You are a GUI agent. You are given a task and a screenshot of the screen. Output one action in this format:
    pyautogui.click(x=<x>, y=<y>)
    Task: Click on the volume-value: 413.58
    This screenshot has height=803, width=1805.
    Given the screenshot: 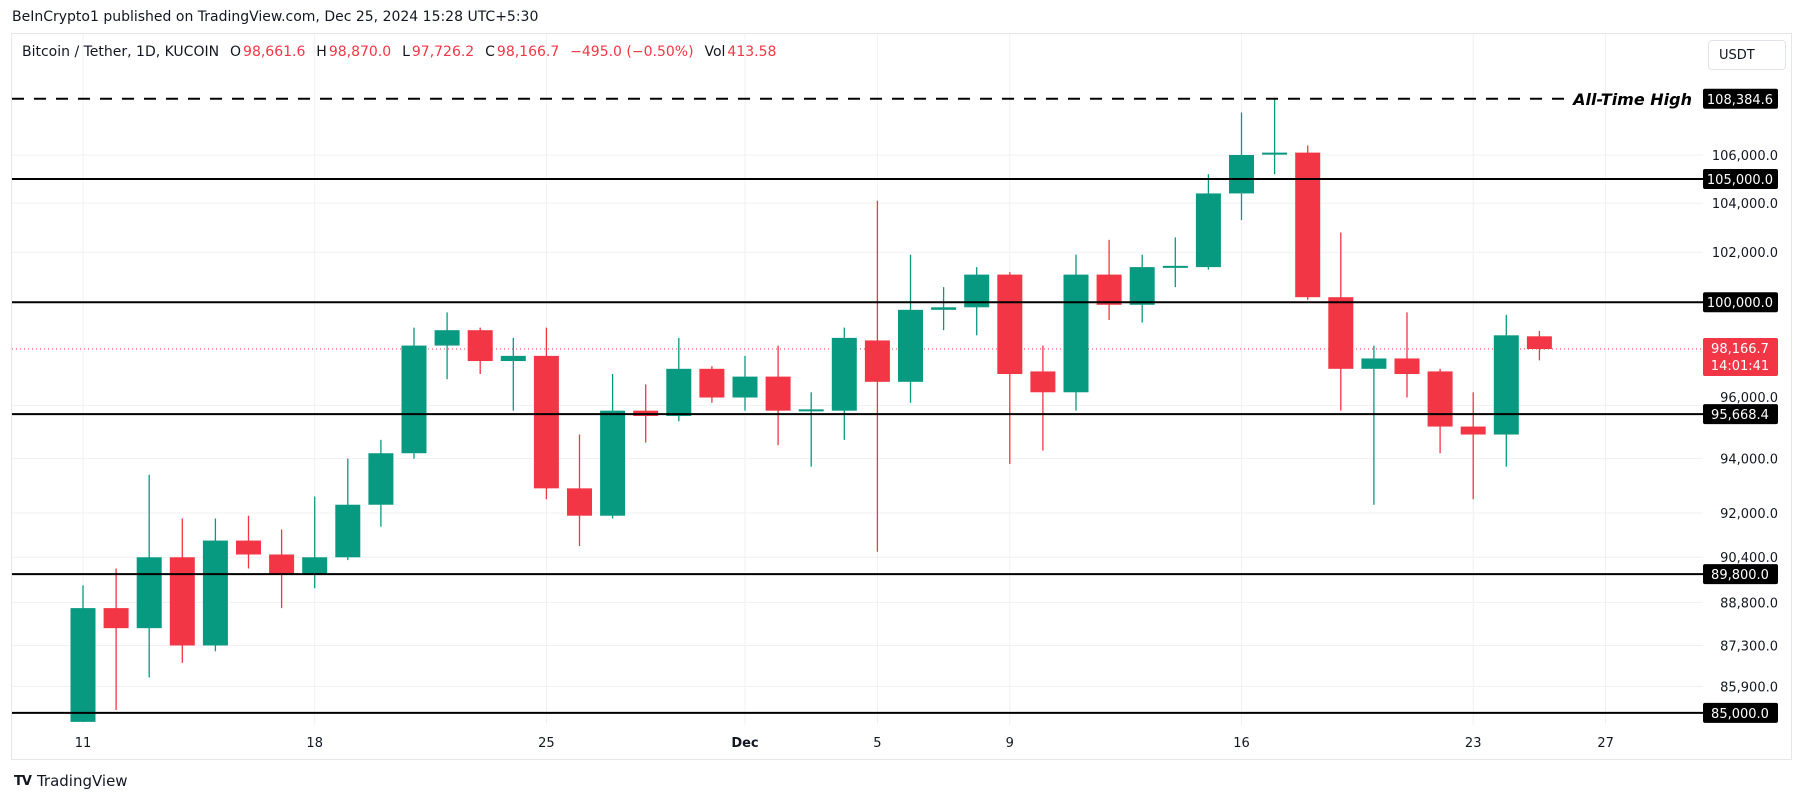 What is the action you would take?
    pyautogui.click(x=752, y=52)
    